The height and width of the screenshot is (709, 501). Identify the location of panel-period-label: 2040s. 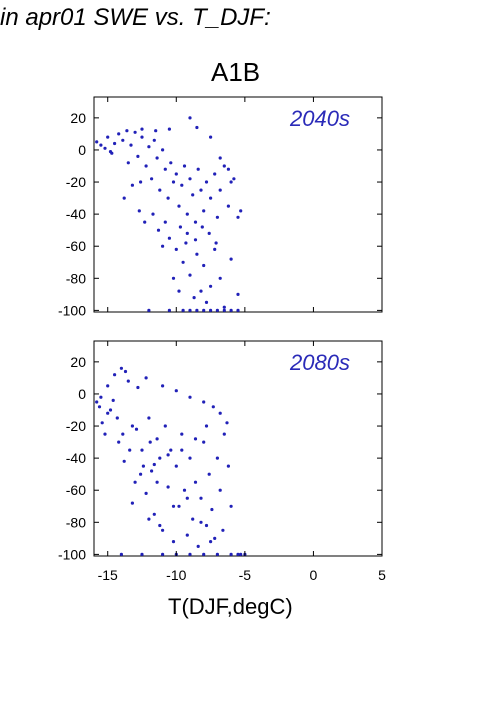
(319, 118).